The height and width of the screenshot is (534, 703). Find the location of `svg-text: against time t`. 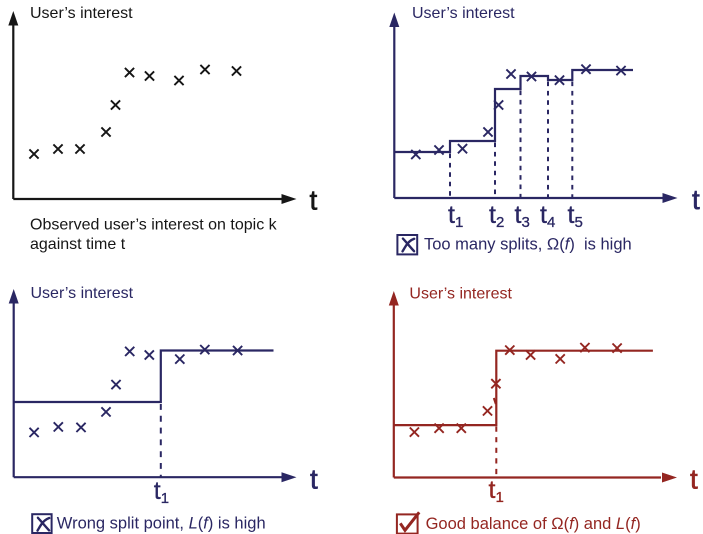

svg-text: against time t is located at coordinates (78, 244).